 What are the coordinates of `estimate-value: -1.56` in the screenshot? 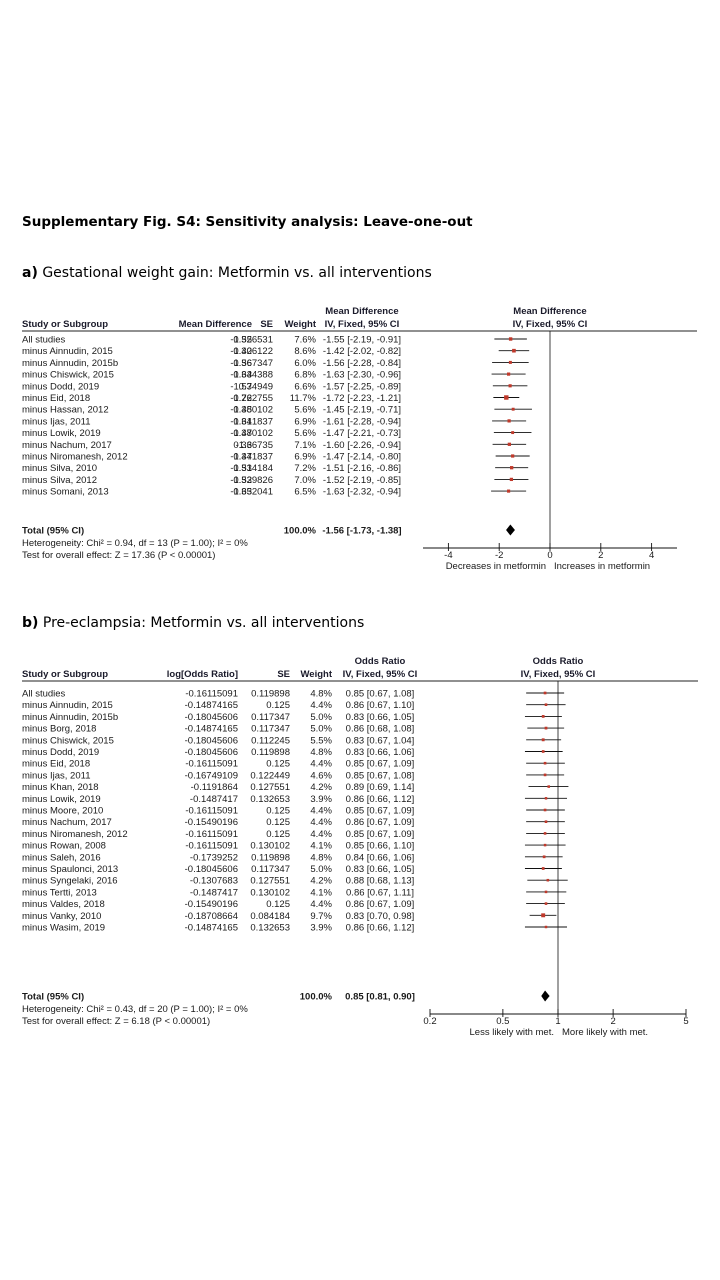 It's located at (241, 363).